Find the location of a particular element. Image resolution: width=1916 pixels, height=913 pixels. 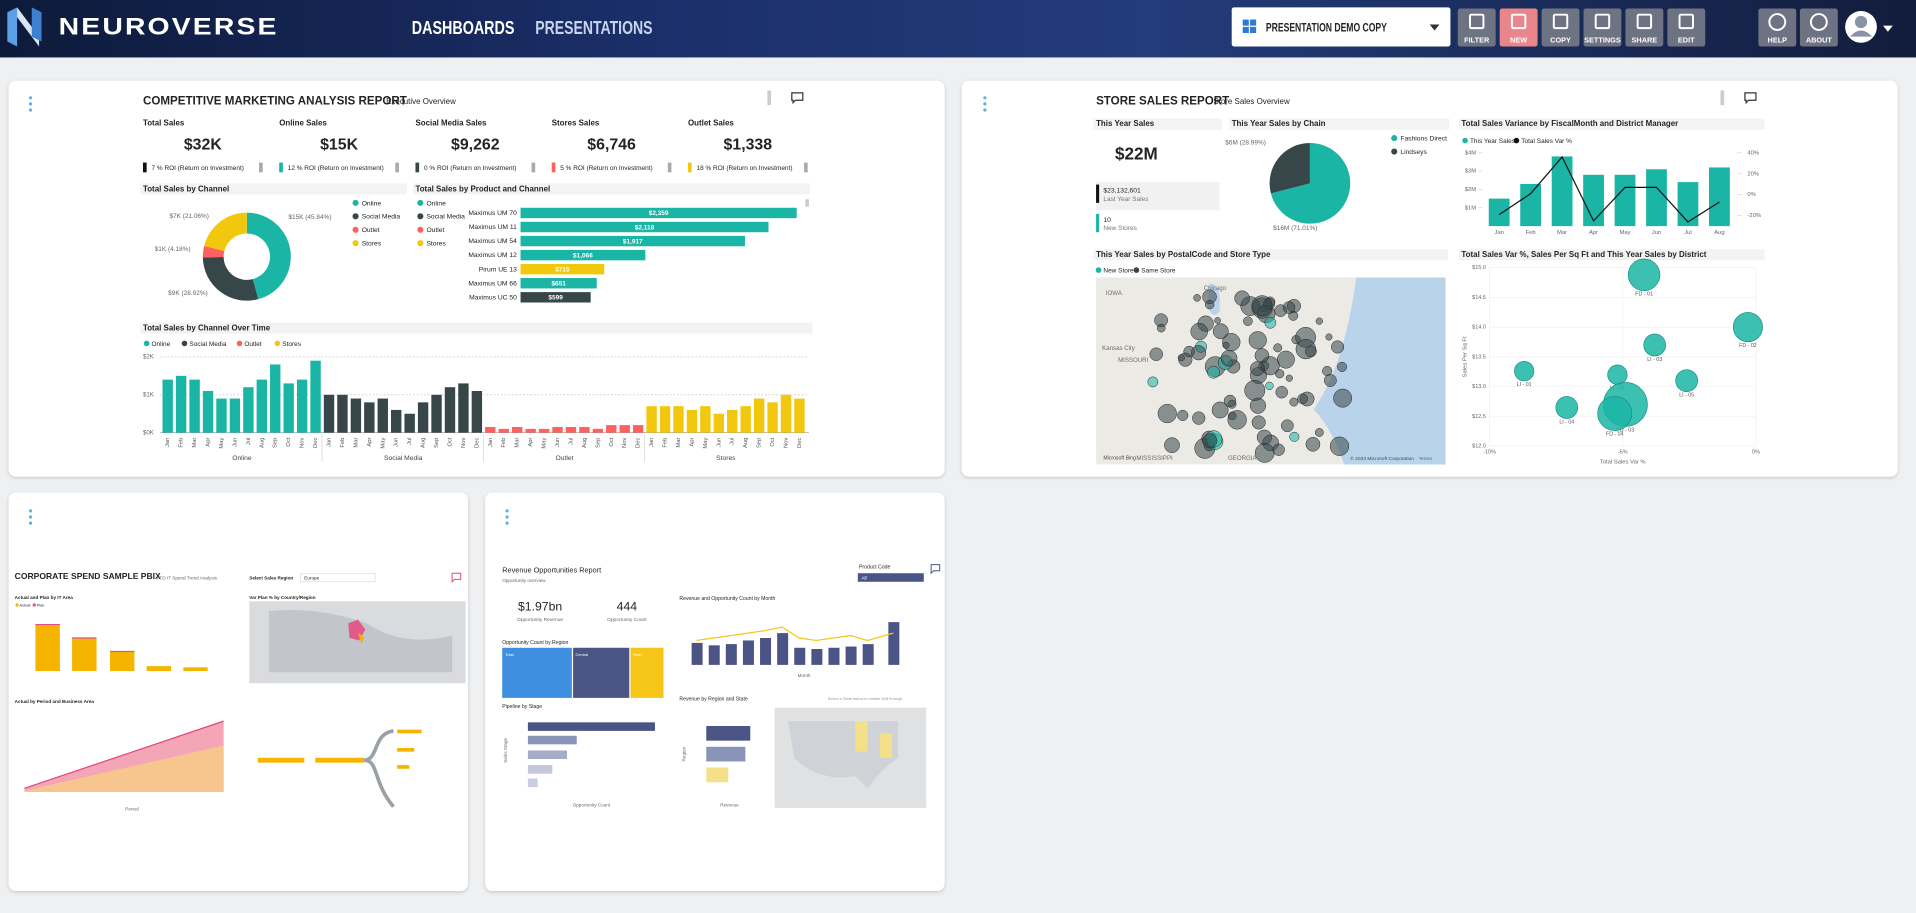

month-label: Jun is located at coordinates (397, 442).